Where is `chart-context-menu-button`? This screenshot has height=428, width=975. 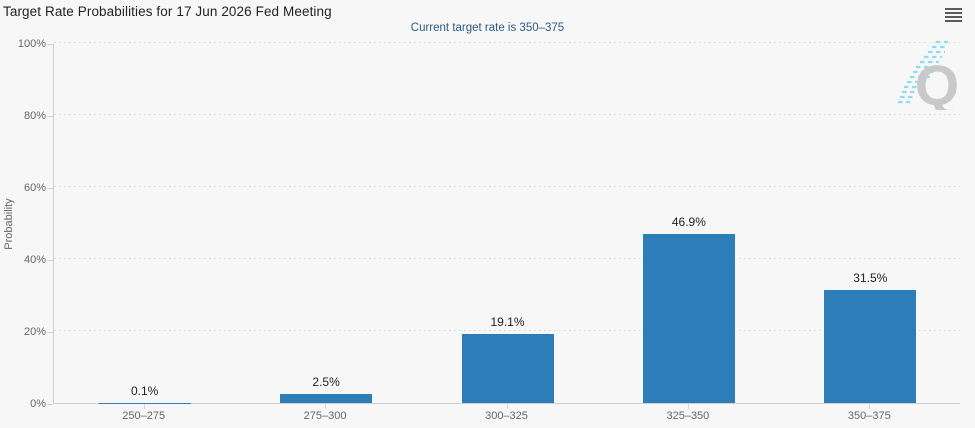 chart-context-menu-button is located at coordinates (954, 15).